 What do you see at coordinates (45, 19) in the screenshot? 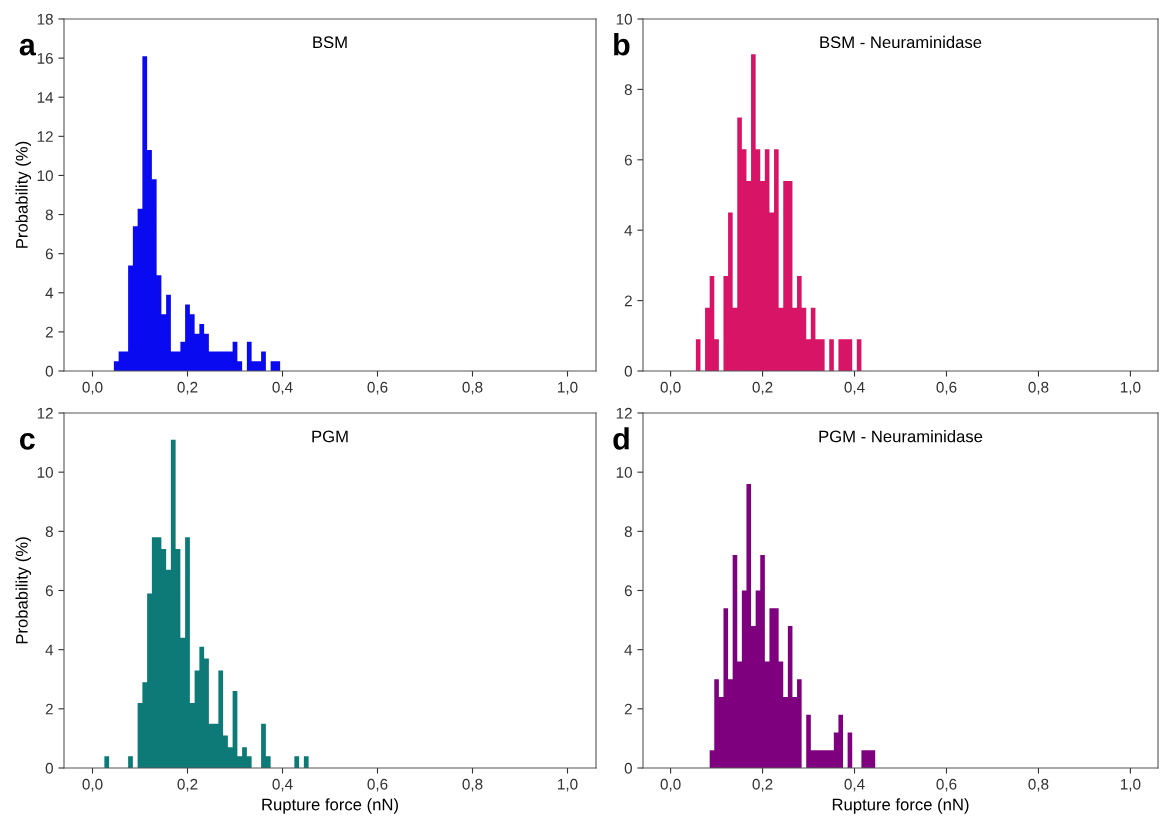
I see `y-tick-label: 18` at bounding box center [45, 19].